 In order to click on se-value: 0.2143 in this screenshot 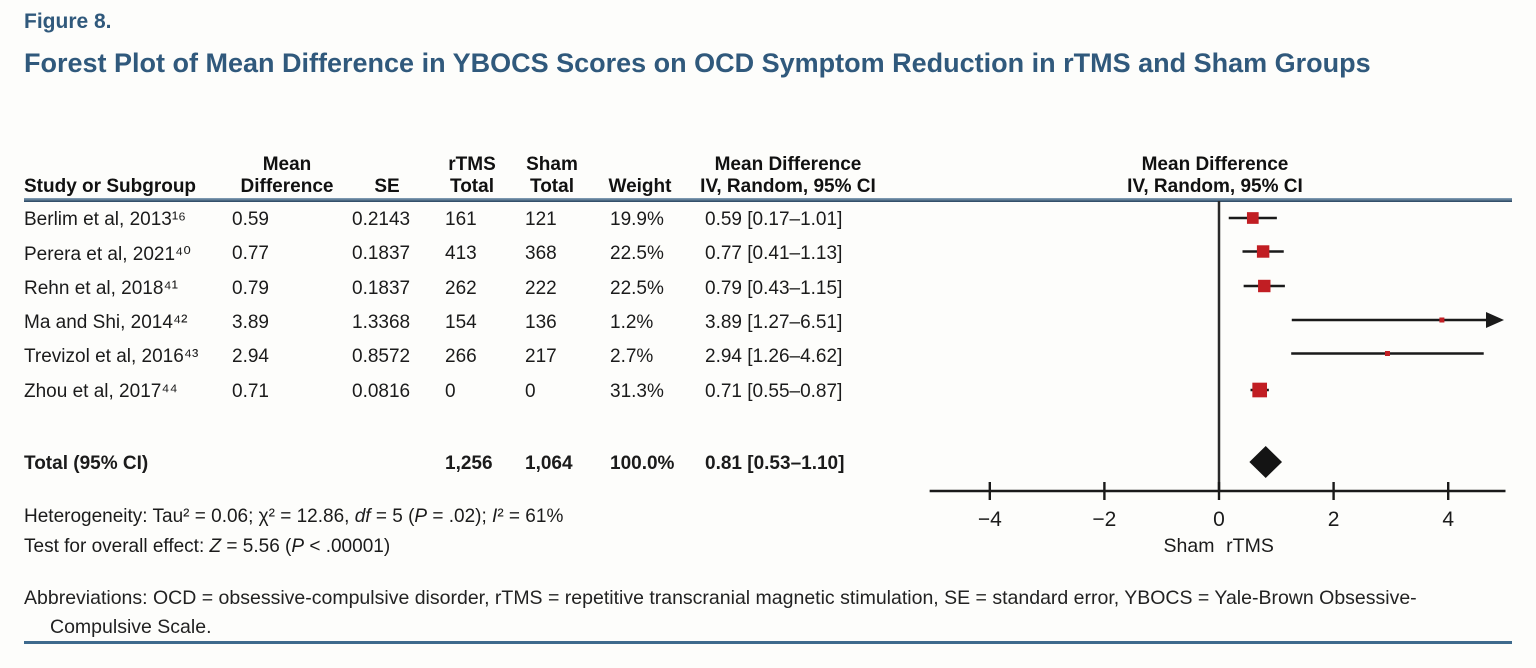, I will do `click(381, 220)`.